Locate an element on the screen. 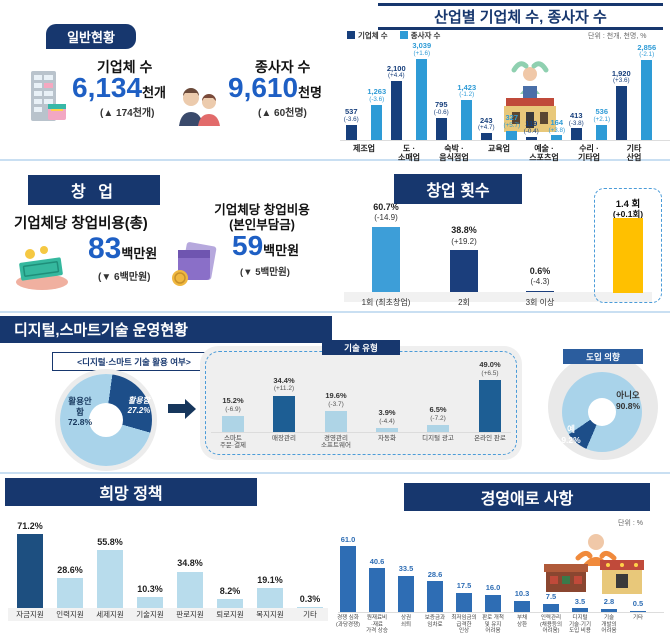  bar-cell: 19.6% (-3.7) is located at coordinates (336, 394).